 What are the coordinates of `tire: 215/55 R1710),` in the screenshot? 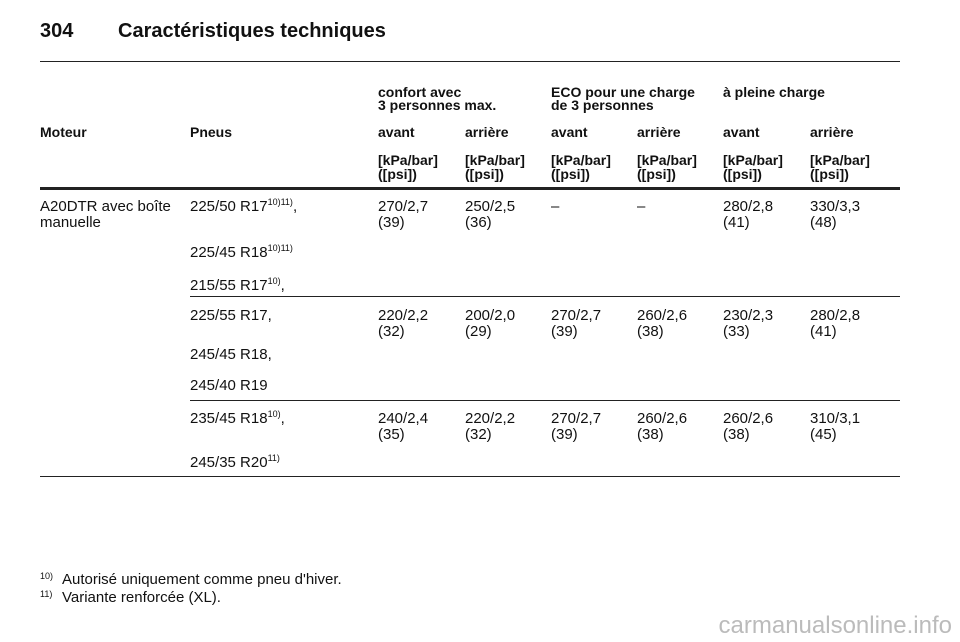 It's located at (237, 285).